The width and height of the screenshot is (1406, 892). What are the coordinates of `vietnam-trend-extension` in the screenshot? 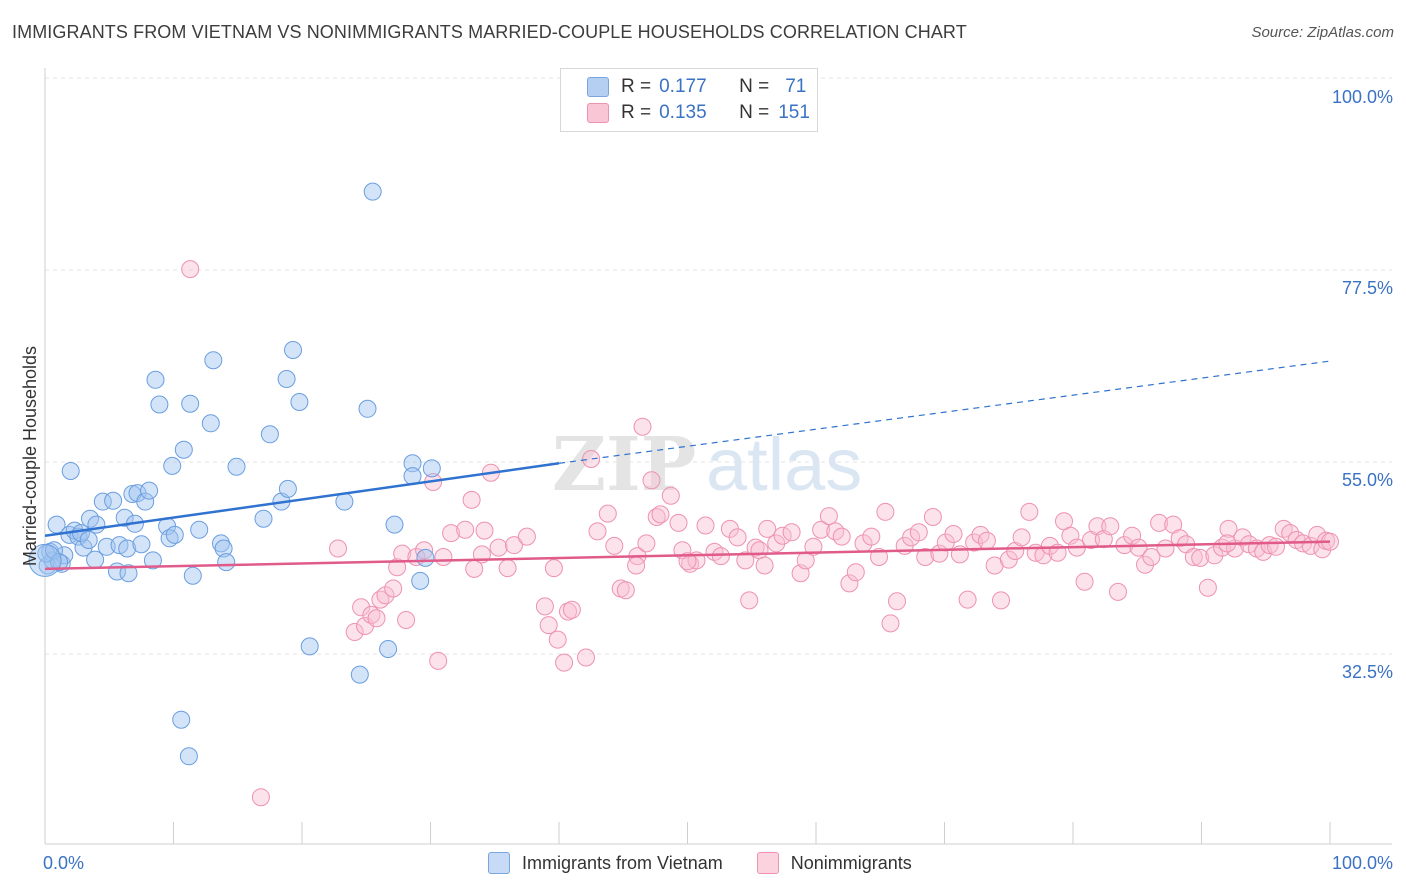 It's located at (944, 412).